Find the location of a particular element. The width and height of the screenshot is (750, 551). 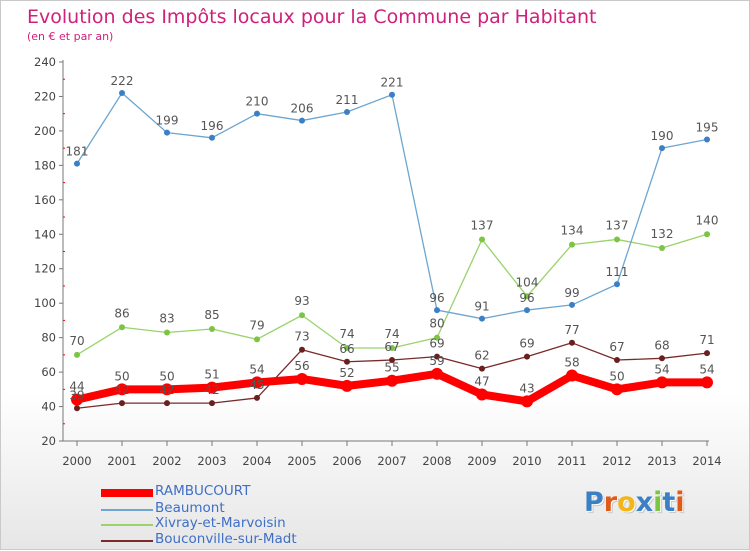

data-label: 47 is located at coordinates (481, 381).